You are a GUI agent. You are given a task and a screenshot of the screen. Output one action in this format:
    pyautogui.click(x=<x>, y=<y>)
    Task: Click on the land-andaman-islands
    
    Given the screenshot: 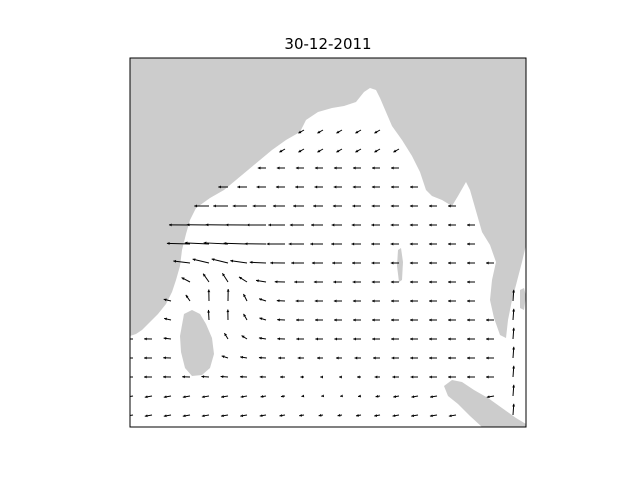 What is the action you would take?
    pyautogui.click(x=400, y=265)
    